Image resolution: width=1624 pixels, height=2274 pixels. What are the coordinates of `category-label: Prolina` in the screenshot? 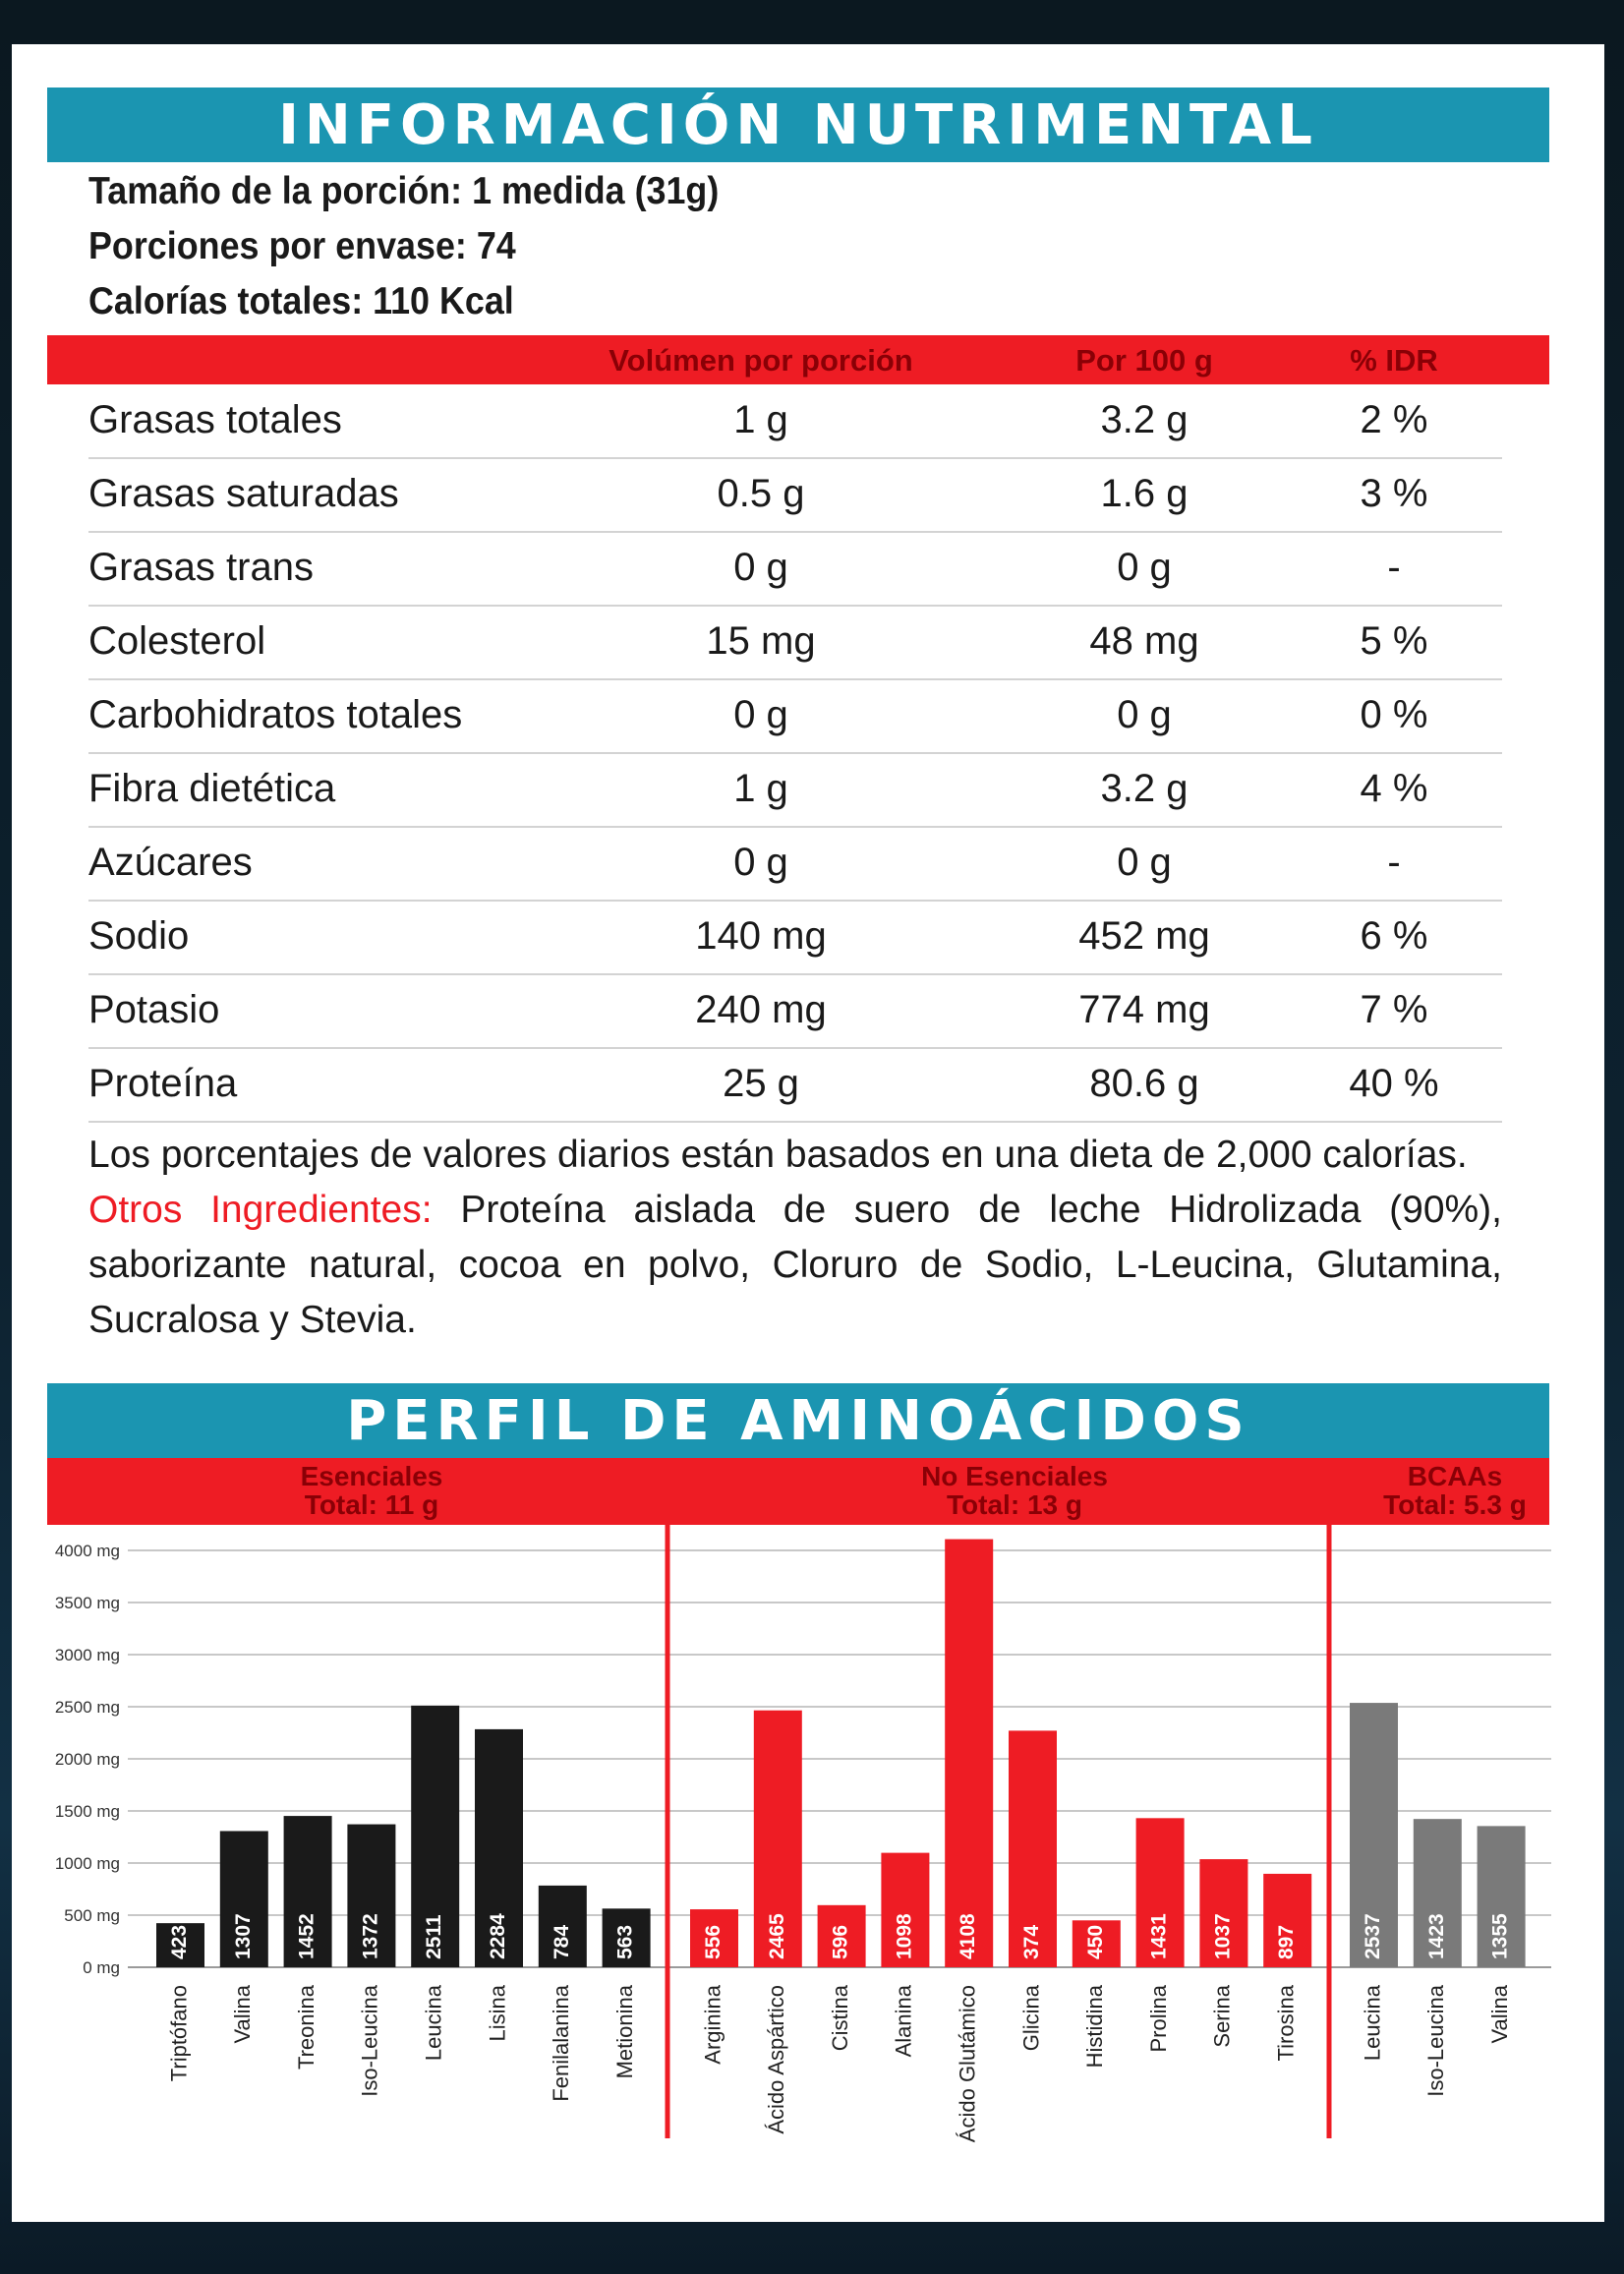 It's located at (1158, 2018).